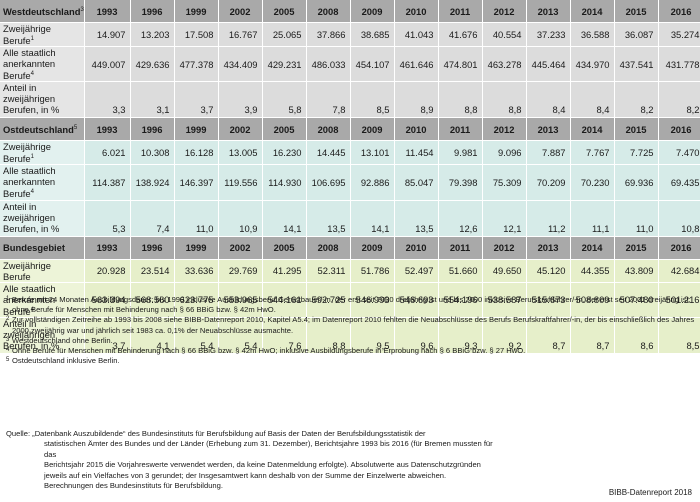  I want to click on value-cell: 10,9, so click(240, 218).